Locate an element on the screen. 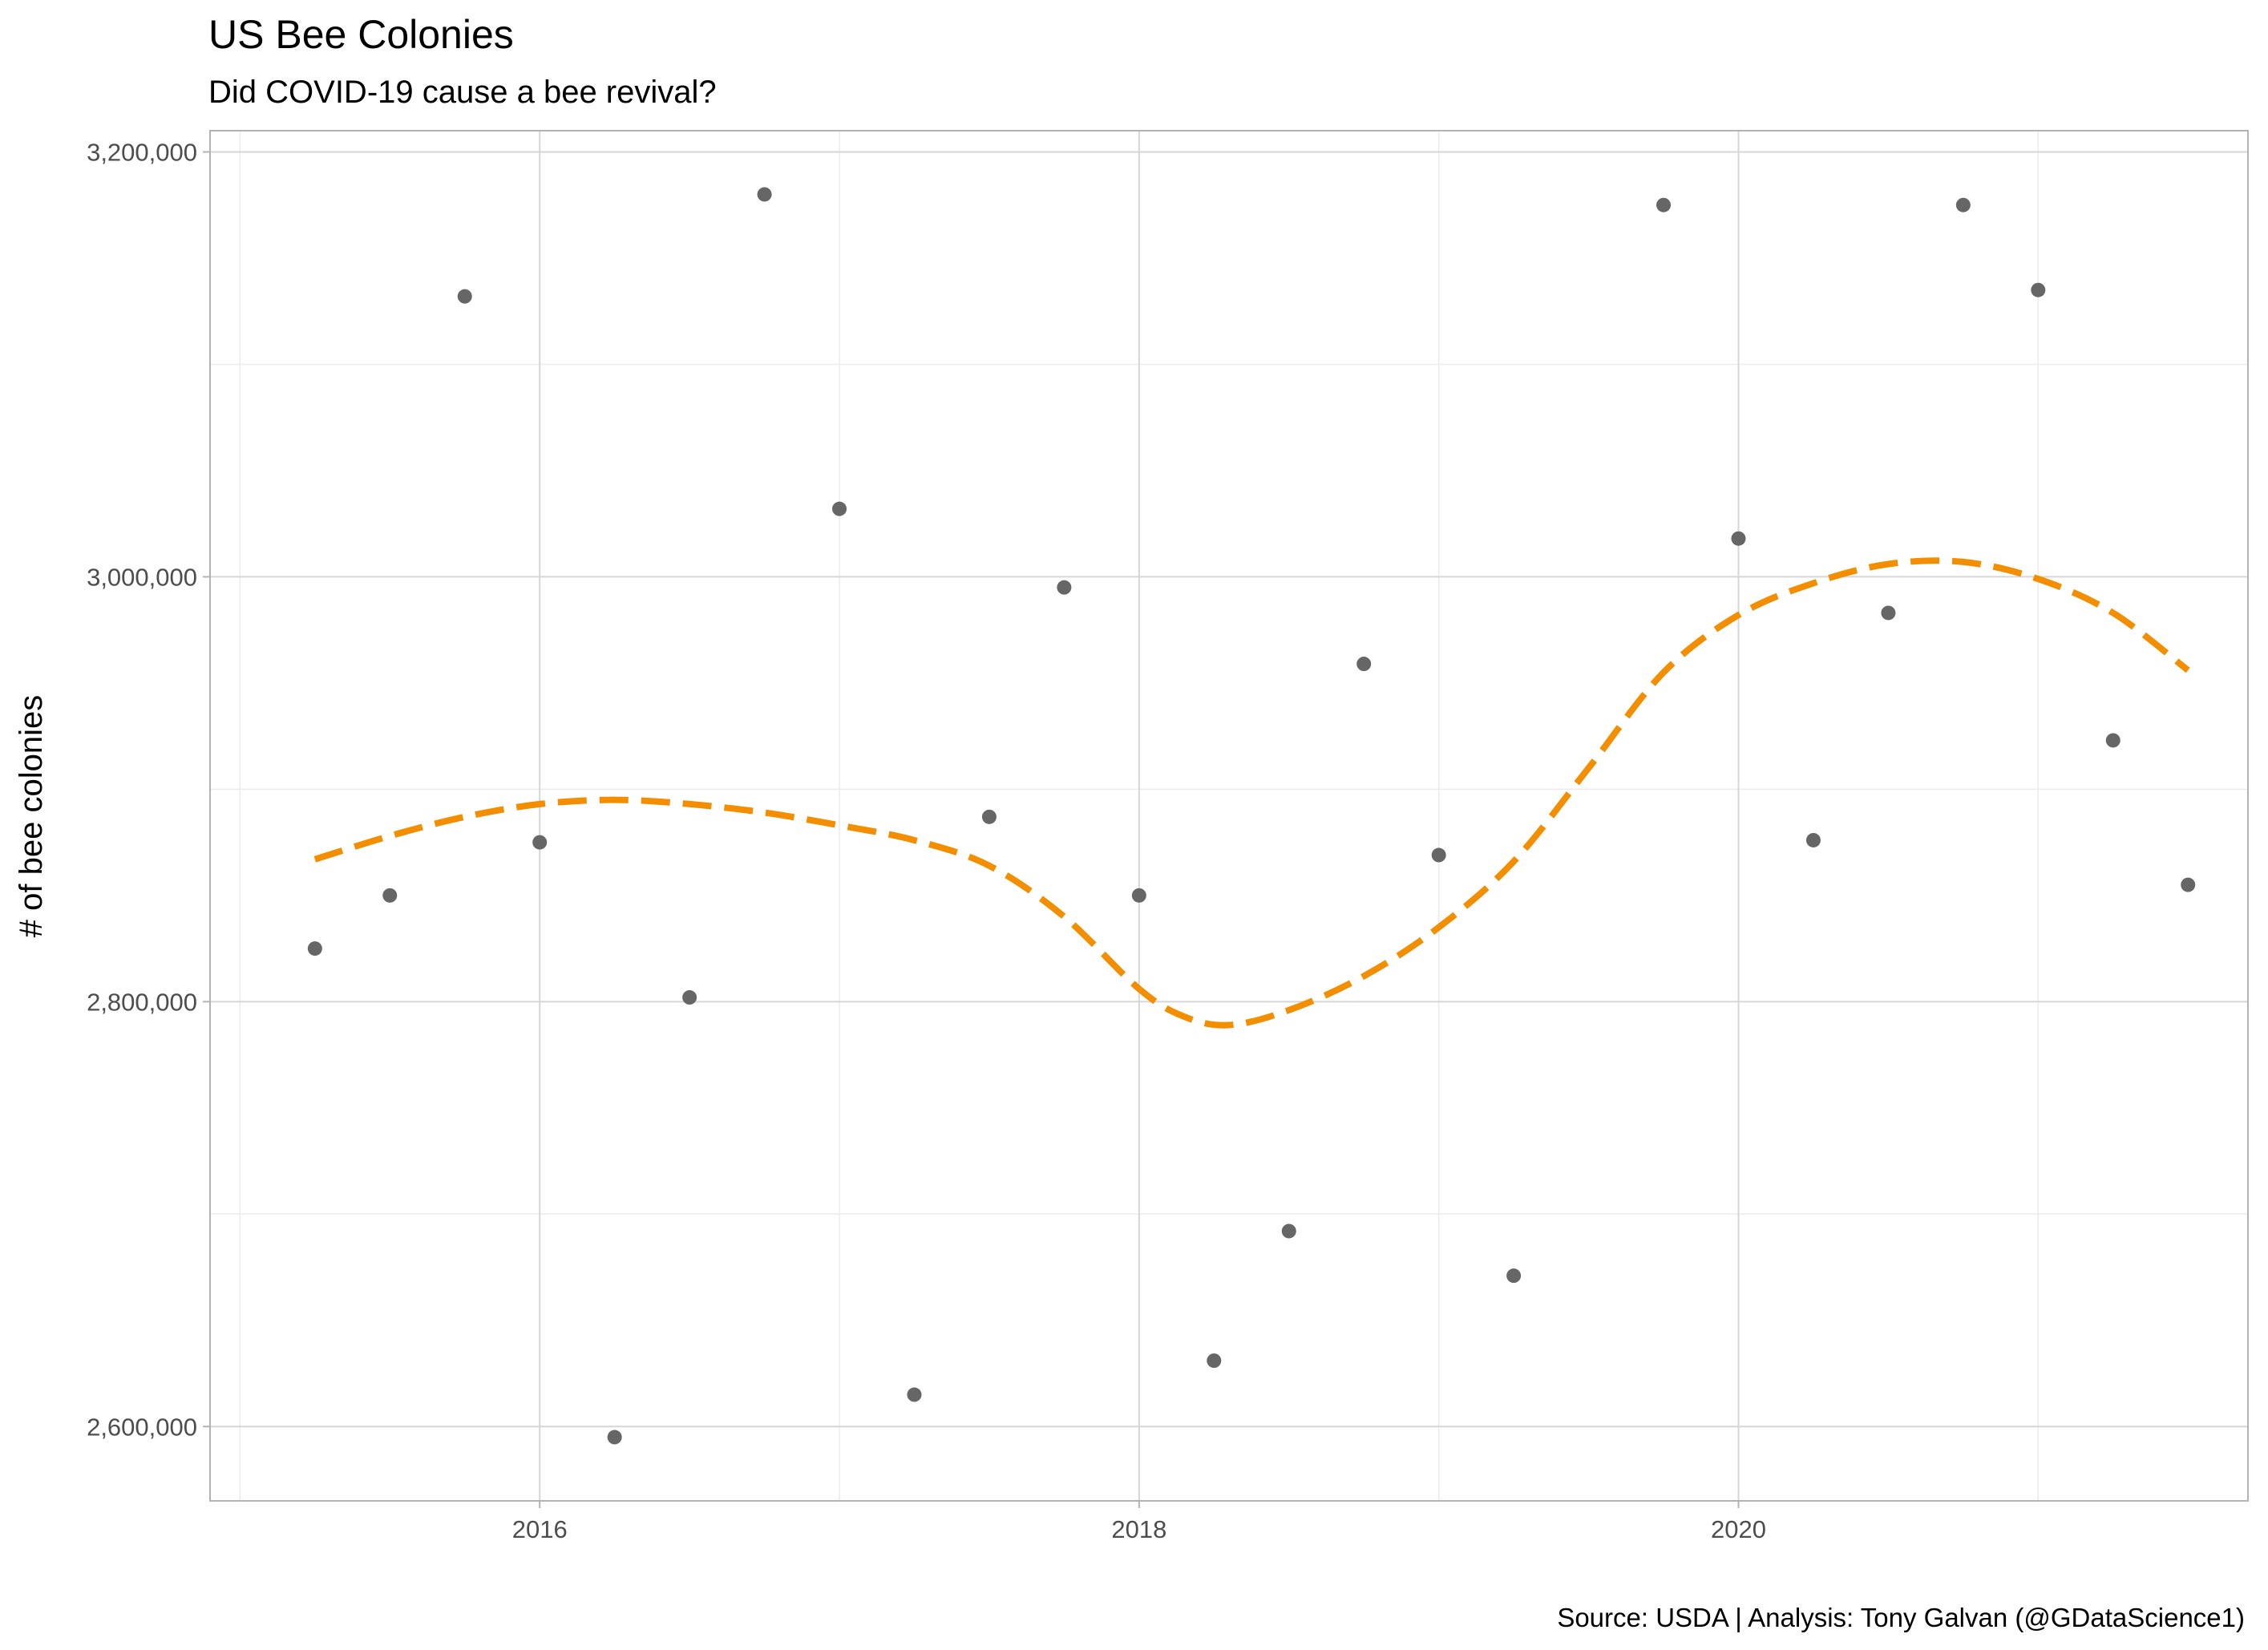 Image resolution: width=2268 pixels, height=1650 pixels. x-tick-label: 2018 is located at coordinates (1139, 1529).